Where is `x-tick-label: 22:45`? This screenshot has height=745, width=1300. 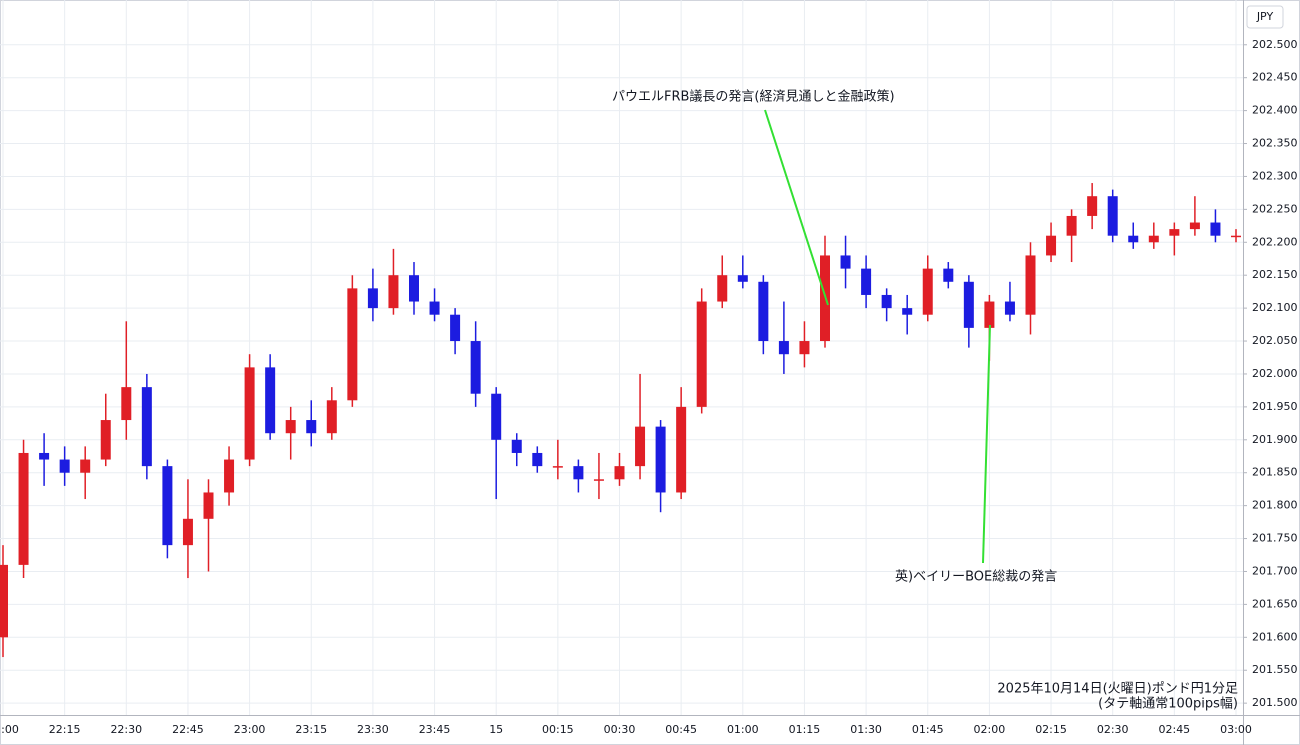 x-tick-label: 22:45 is located at coordinates (188, 729).